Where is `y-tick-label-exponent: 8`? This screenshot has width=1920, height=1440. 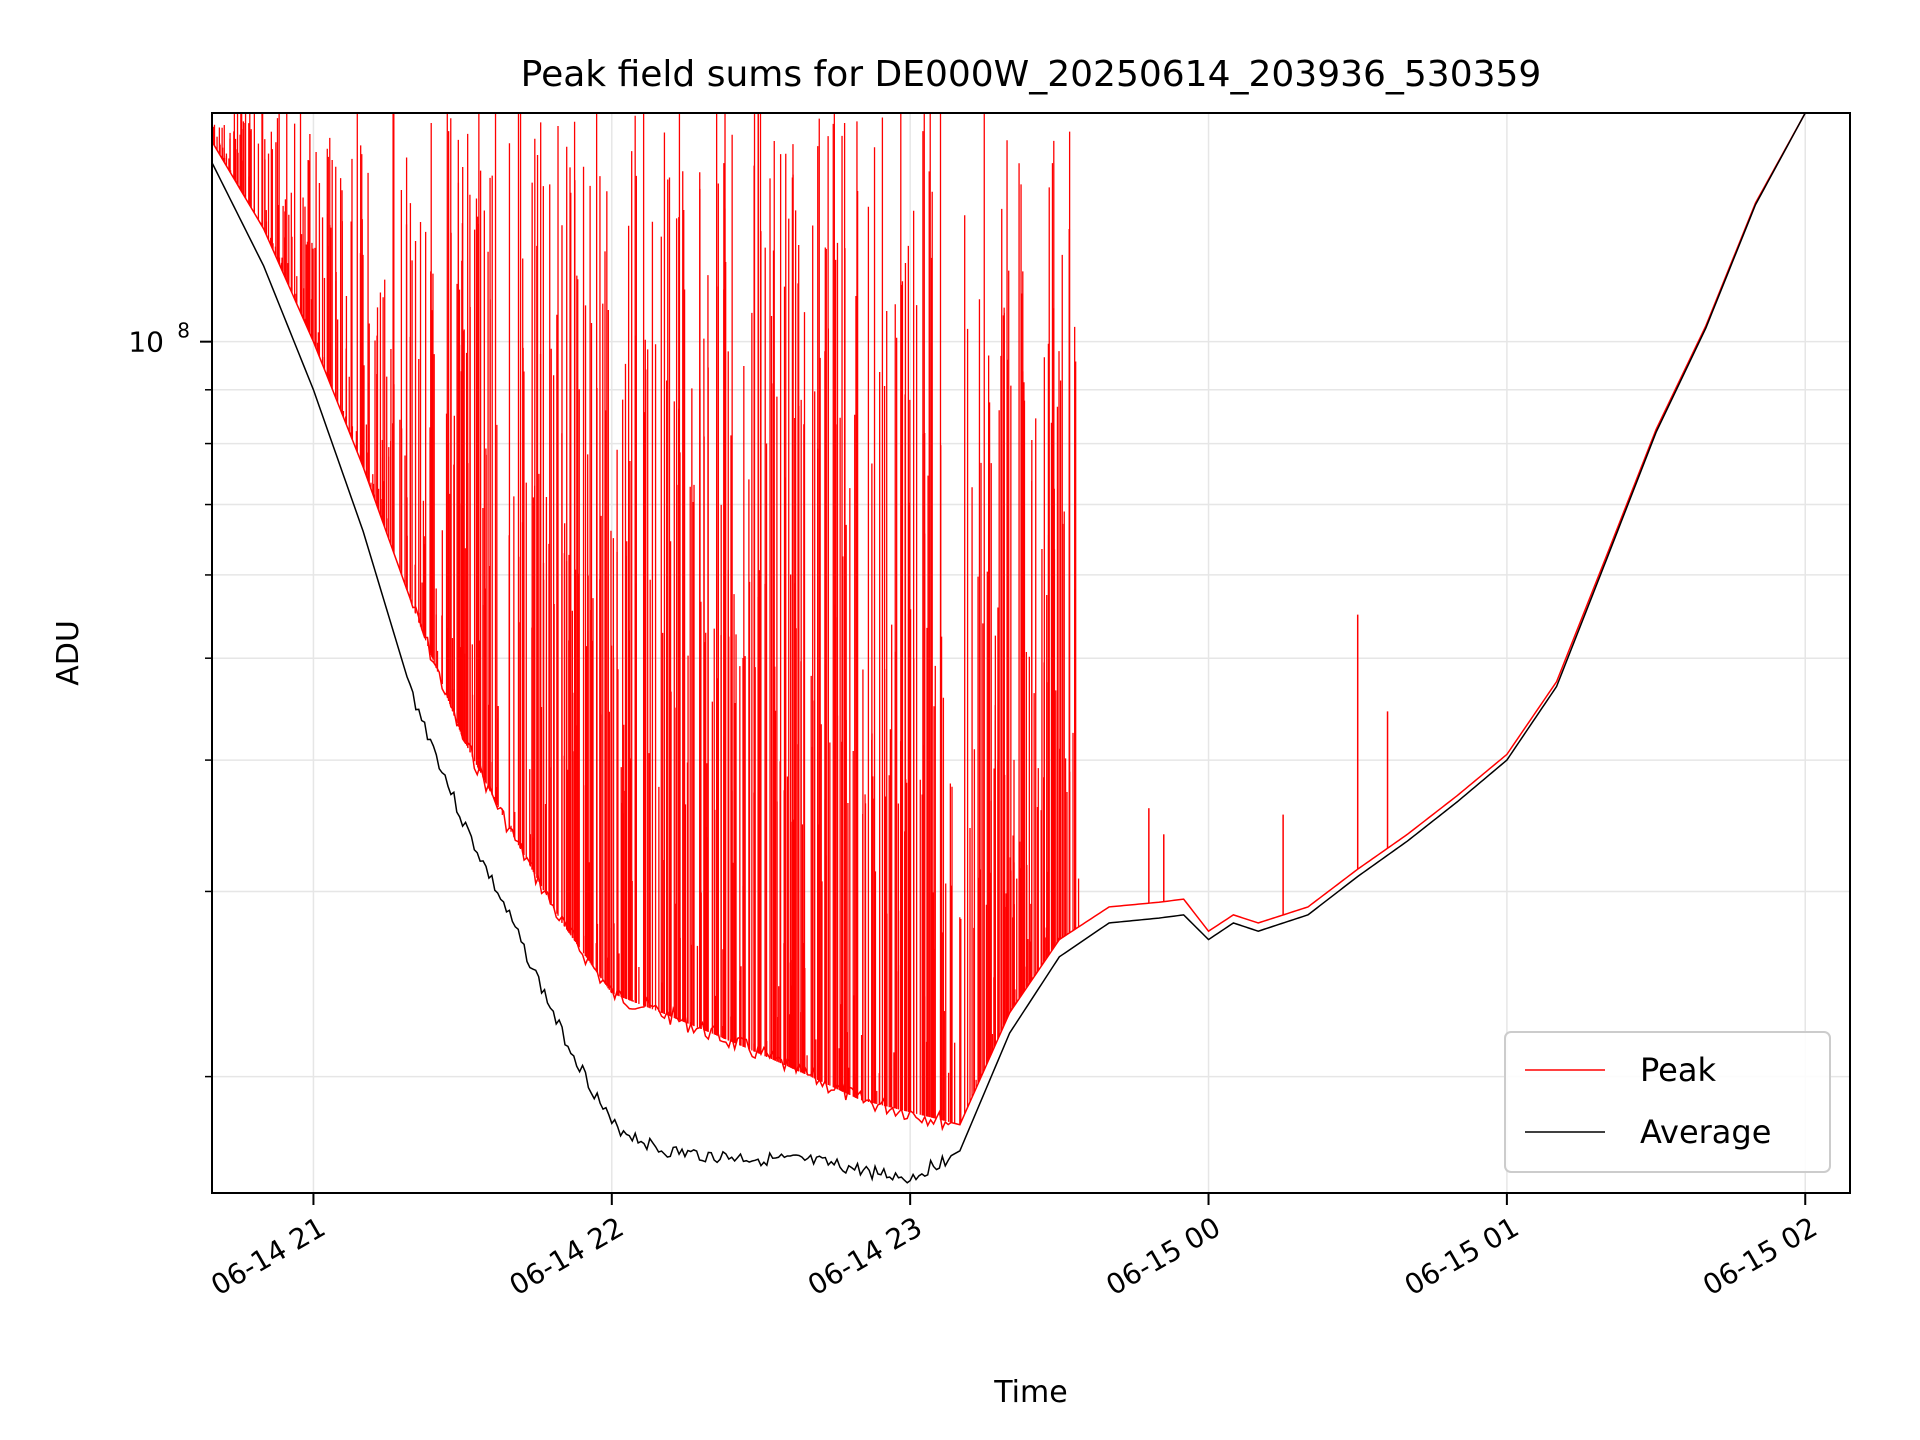 y-tick-label-exponent: 8 is located at coordinates (183, 331).